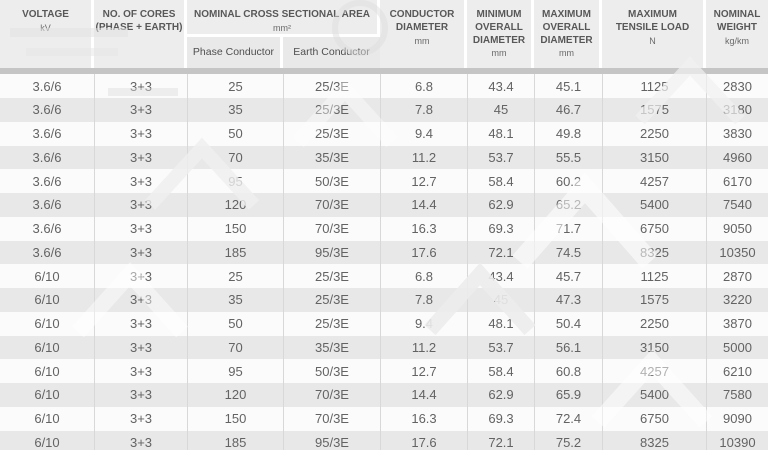 The width and height of the screenshot is (768, 450). Describe the element at coordinates (140, 34) in the screenshot. I see `col-header-cores: NO. OF CORES (PHASE + EARTH)` at that location.